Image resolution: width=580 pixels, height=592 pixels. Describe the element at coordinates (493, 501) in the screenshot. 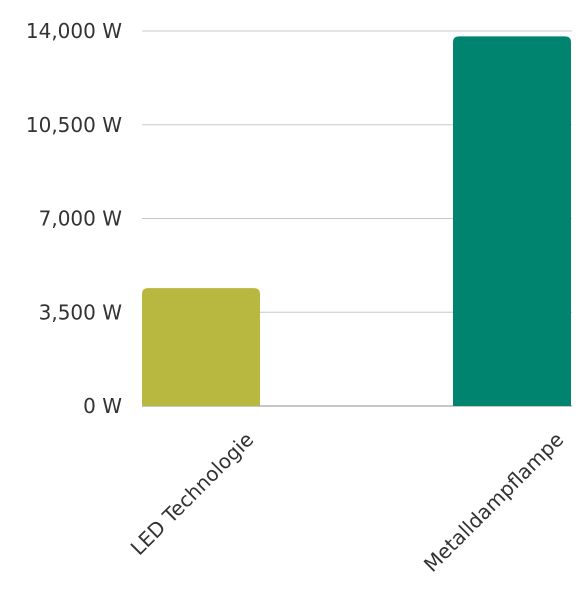

I see `x-category-label: Metalldampflampe` at that location.